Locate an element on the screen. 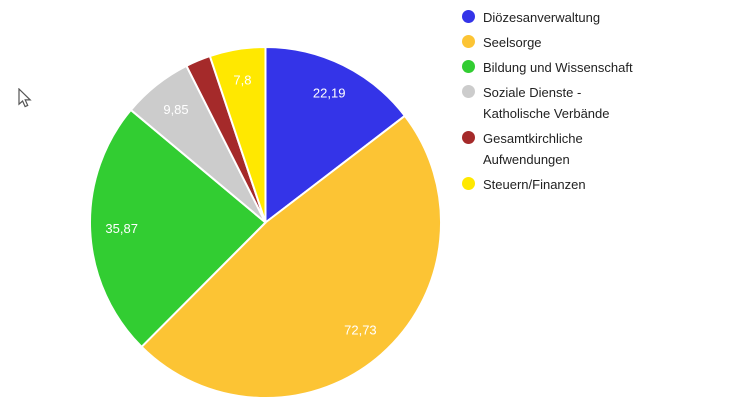  legend-label: Bildung und Wissenschaft is located at coordinates (558, 67).